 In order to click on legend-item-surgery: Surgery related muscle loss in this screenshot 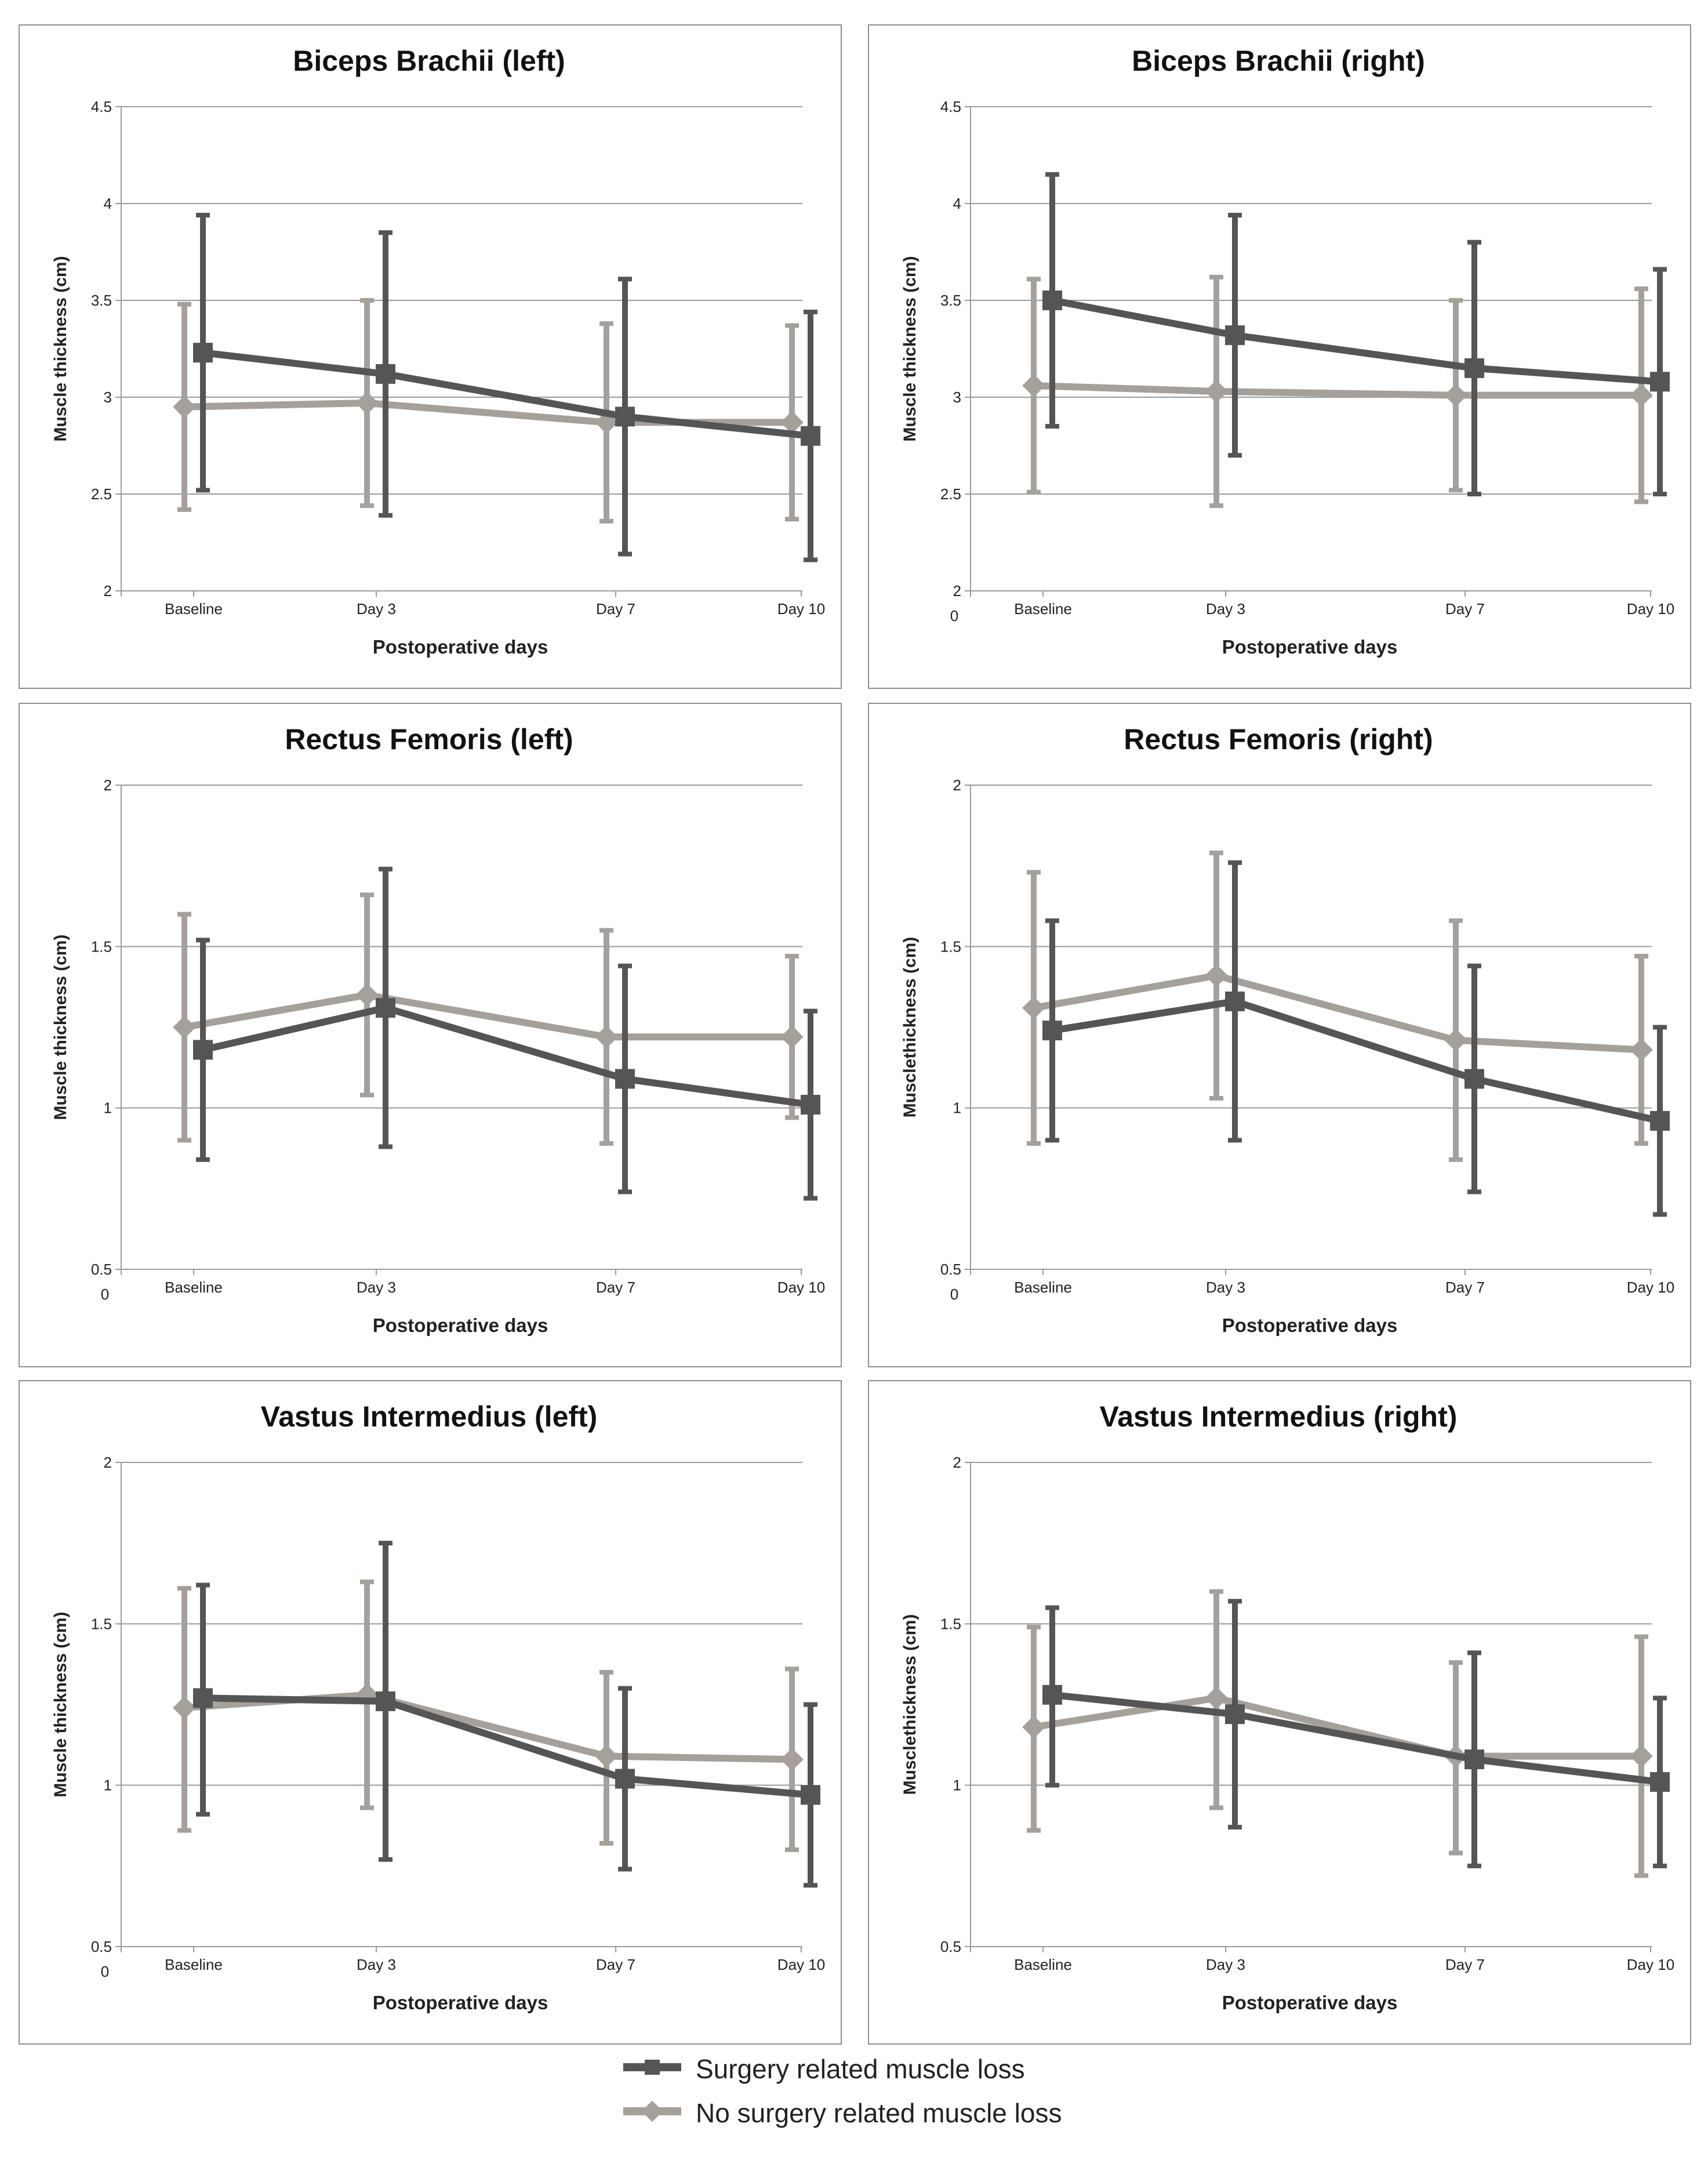, I will do `click(884, 2067)`.